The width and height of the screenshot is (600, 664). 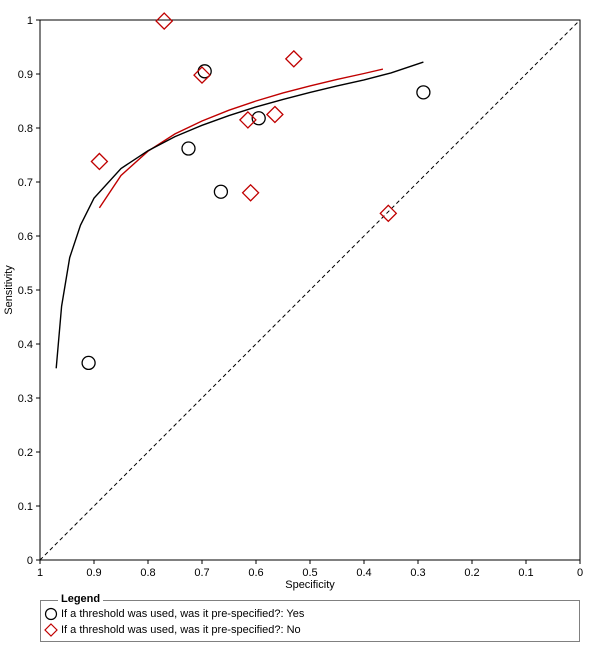 What do you see at coordinates (81, 599) in the screenshot?
I see `legend-title: Legend` at bounding box center [81, 599].